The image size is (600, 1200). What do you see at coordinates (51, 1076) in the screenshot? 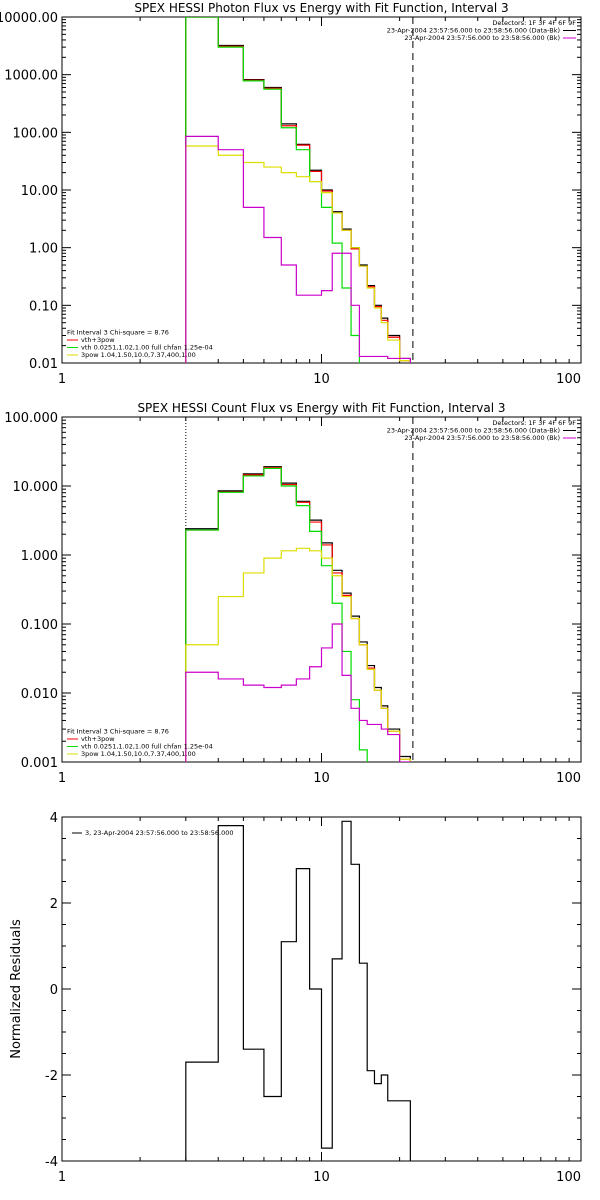
I see `y-tick-label: -2` at bounding box center [51, 1076].